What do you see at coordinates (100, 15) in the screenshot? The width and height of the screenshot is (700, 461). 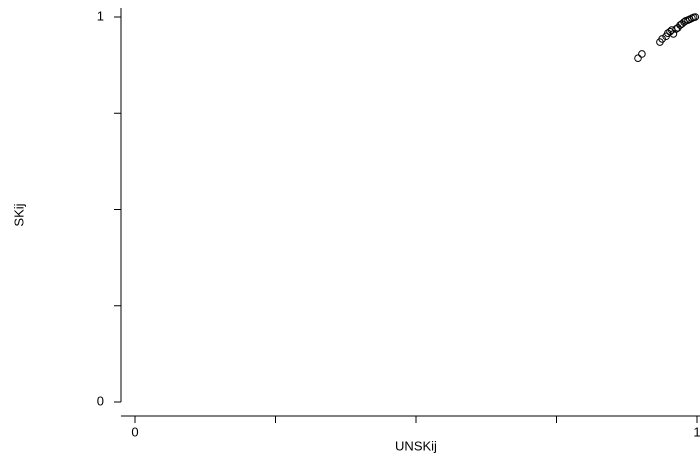 I see `y-tick-label: 1` at bounding box center [100, 15].